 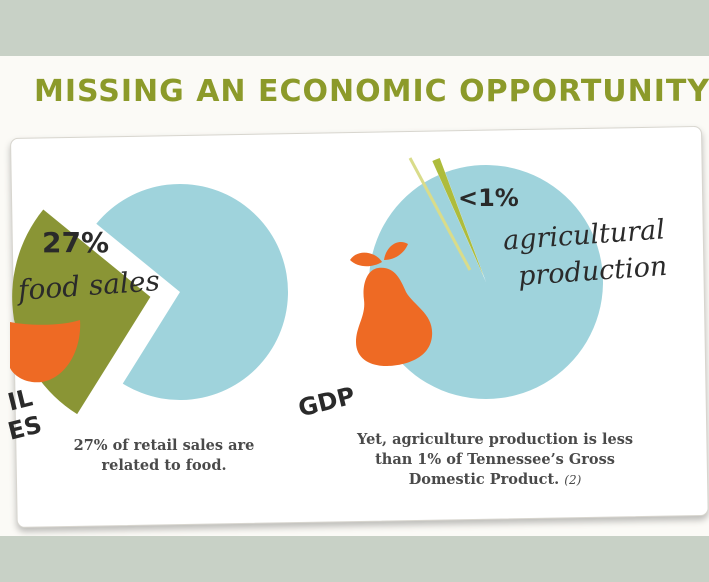 What do you see at coordinates (164, 466) in the screenshot?
I see `left-caption-line2: related to food.` at bounding box center [164, 466].